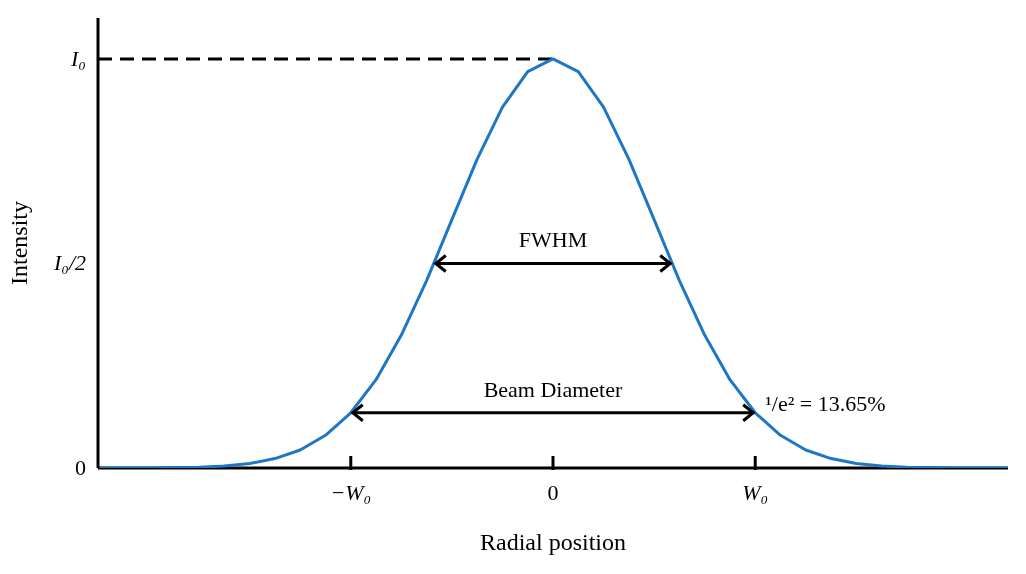 The height and width of the screenshot is (574, 1026). I want to click on text: 0, so click(80, 467).